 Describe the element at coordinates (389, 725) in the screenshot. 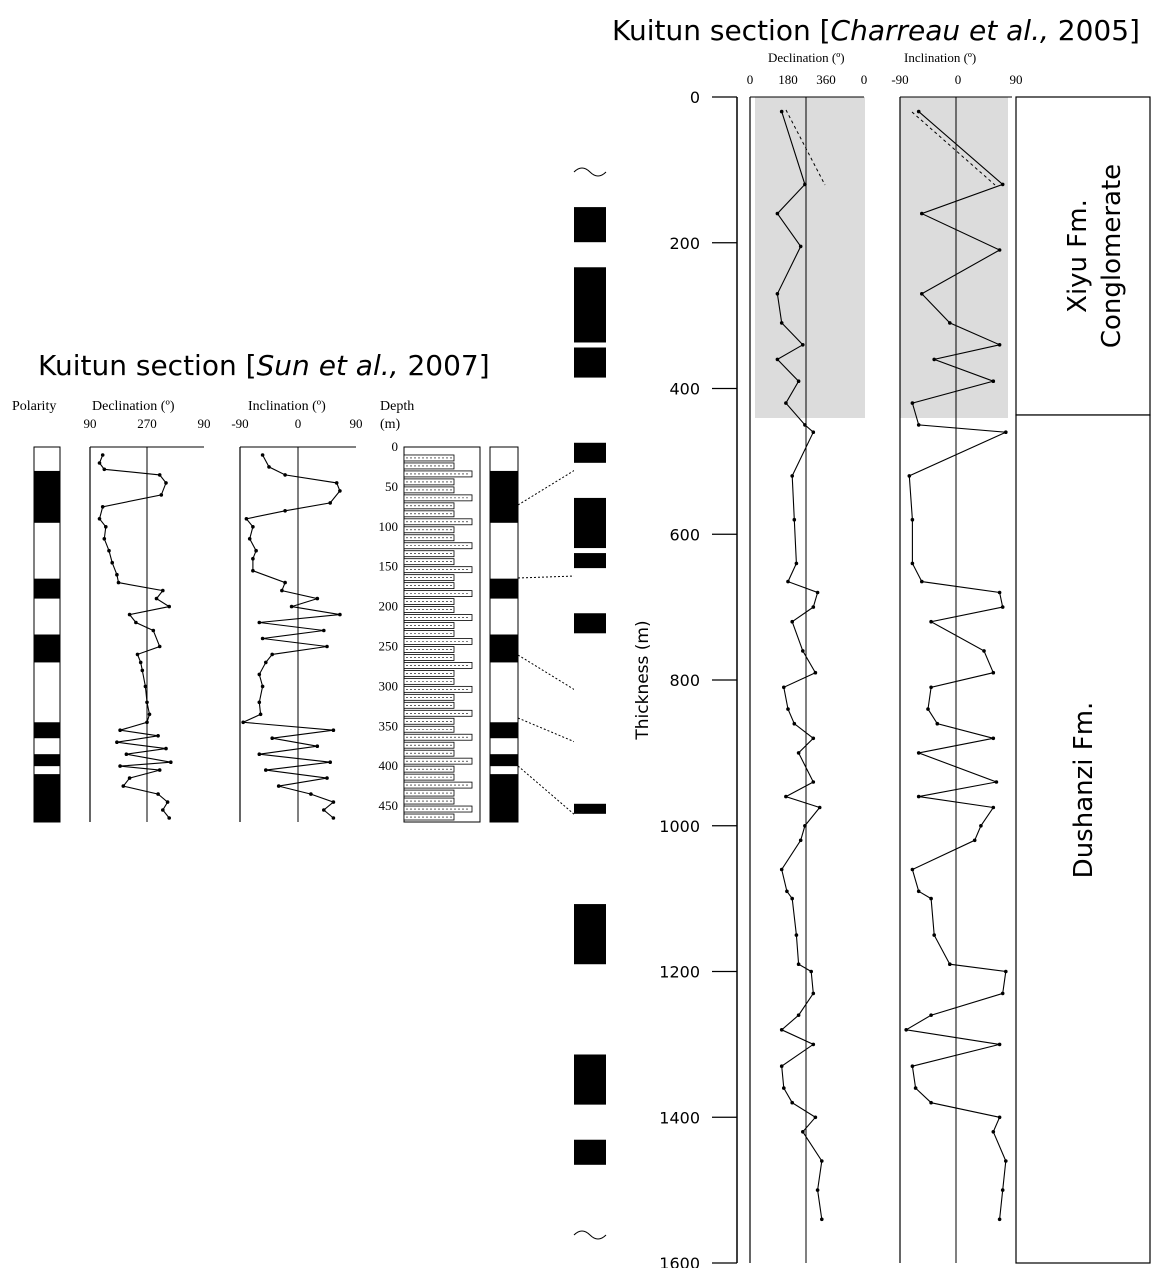

I see `depth-tick-label: 350` at that location.